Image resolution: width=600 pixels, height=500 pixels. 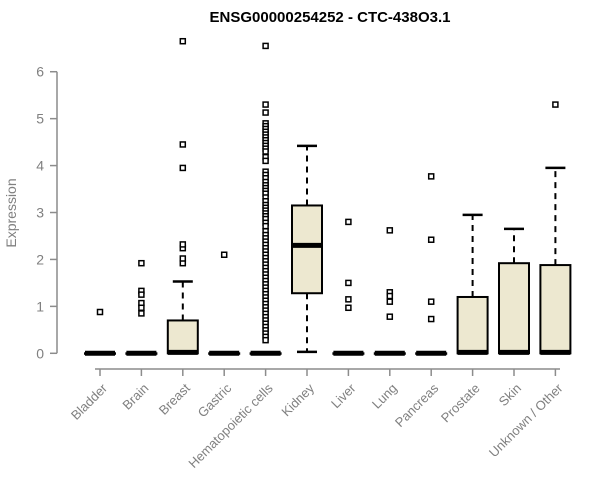 I want to click on box-group-hematopoietic-cells, so click(x=265, y=199).